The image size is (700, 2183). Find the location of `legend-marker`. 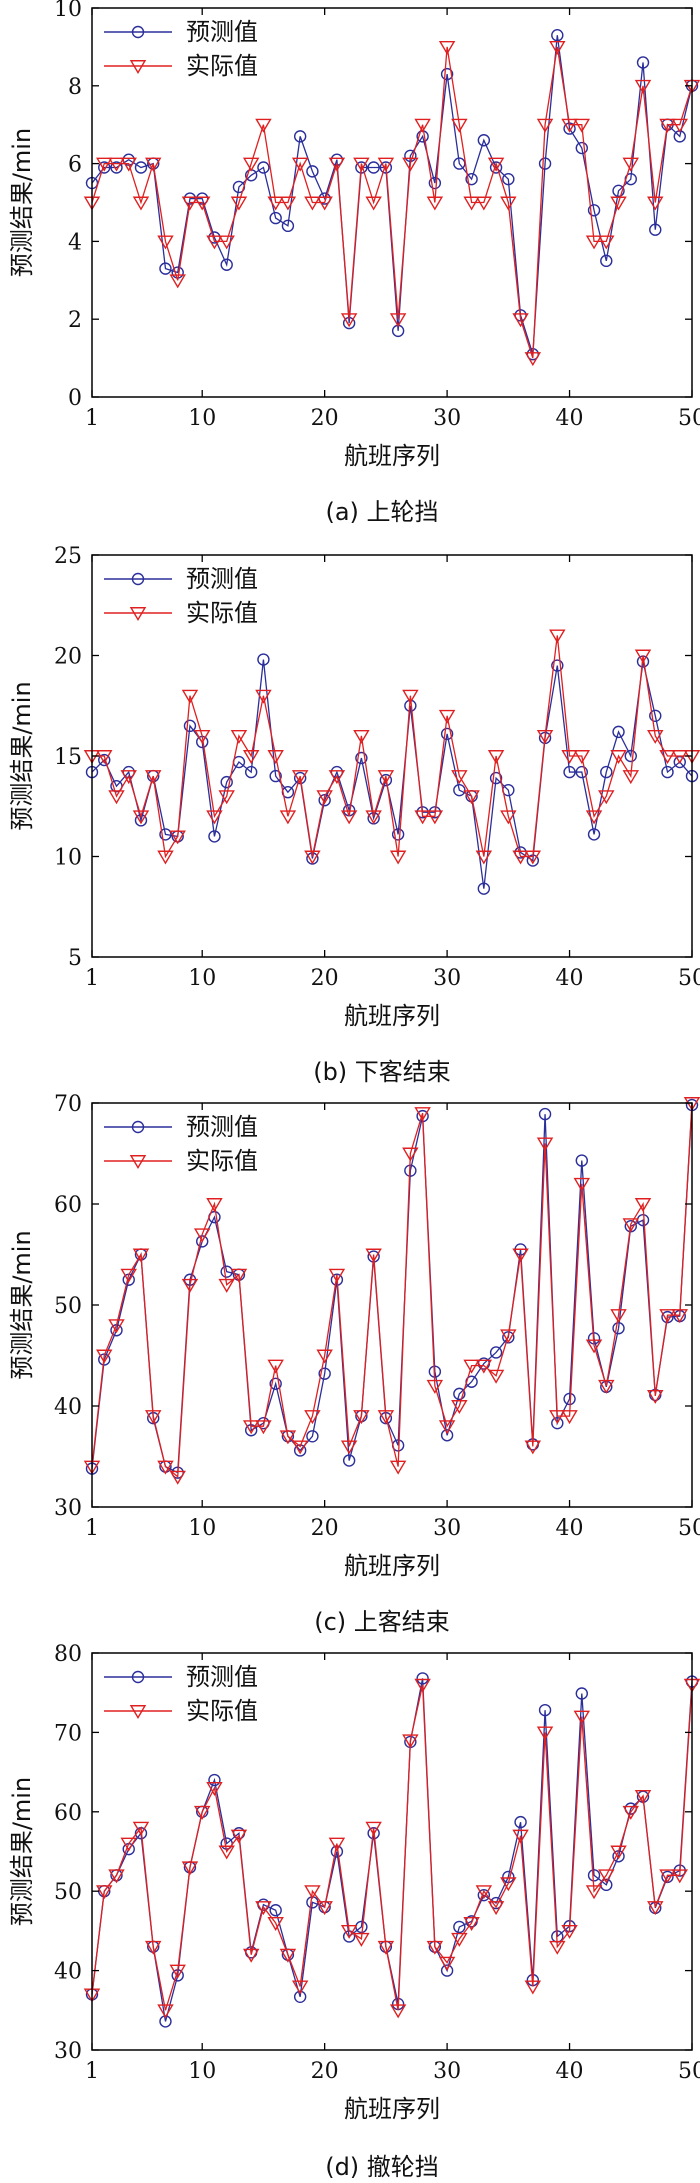

legend-marker is located at coordinates (138, 579).